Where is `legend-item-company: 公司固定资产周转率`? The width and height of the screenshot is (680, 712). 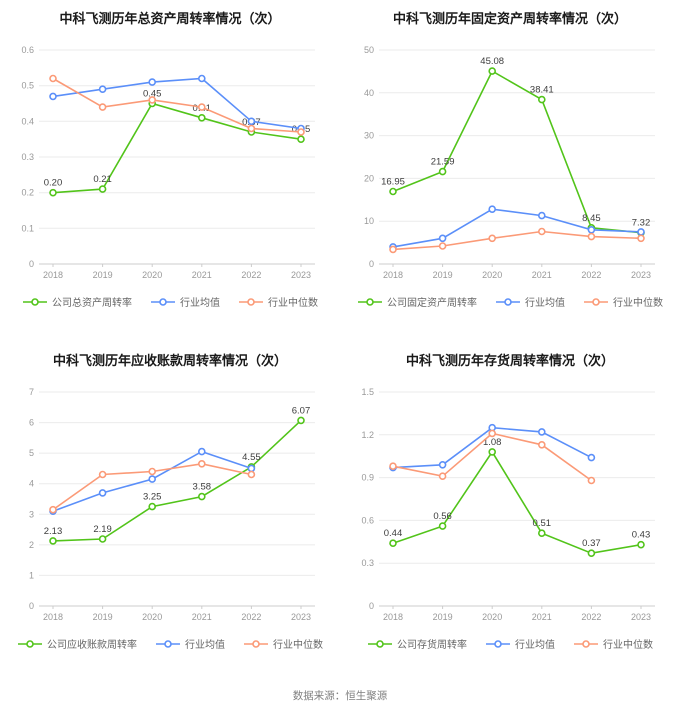 legend-item-company: 公司固定资产周转率 is located at coordinates (417, 301).